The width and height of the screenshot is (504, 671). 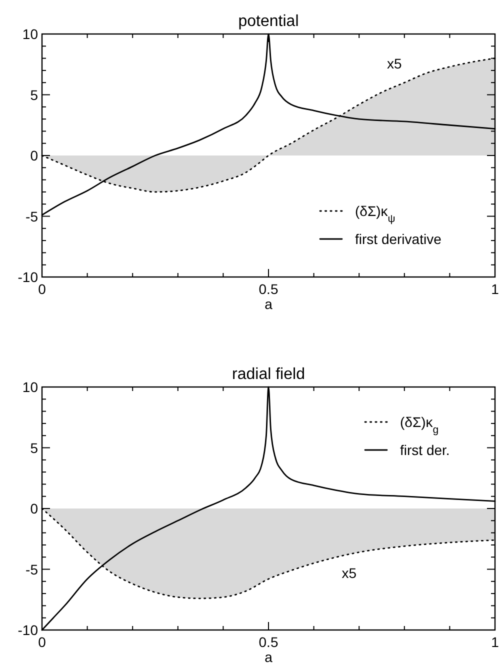 What do you see at coordinates (419, 425) in the screenshot?
I see `legend-label: (δΣ)κ$_{g}$` at bounding box center [419, 425].